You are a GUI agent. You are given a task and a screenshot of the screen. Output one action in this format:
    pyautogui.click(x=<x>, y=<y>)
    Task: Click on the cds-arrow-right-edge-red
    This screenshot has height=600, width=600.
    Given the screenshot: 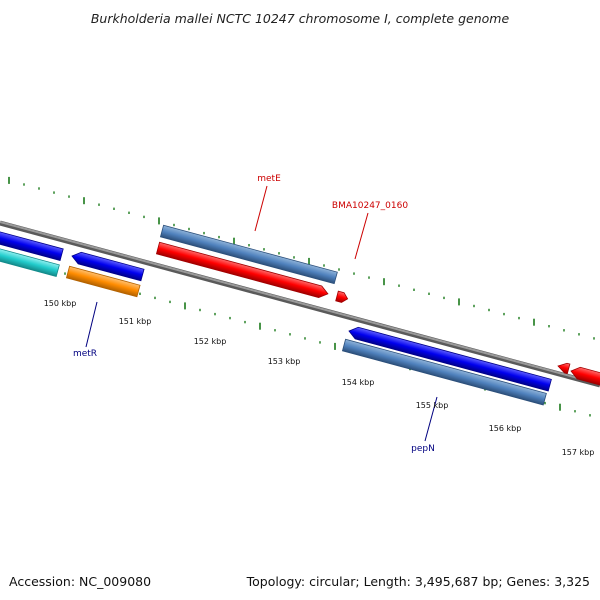 What is the action you would take?
    pyautogui.click(x=585, y=377)
    